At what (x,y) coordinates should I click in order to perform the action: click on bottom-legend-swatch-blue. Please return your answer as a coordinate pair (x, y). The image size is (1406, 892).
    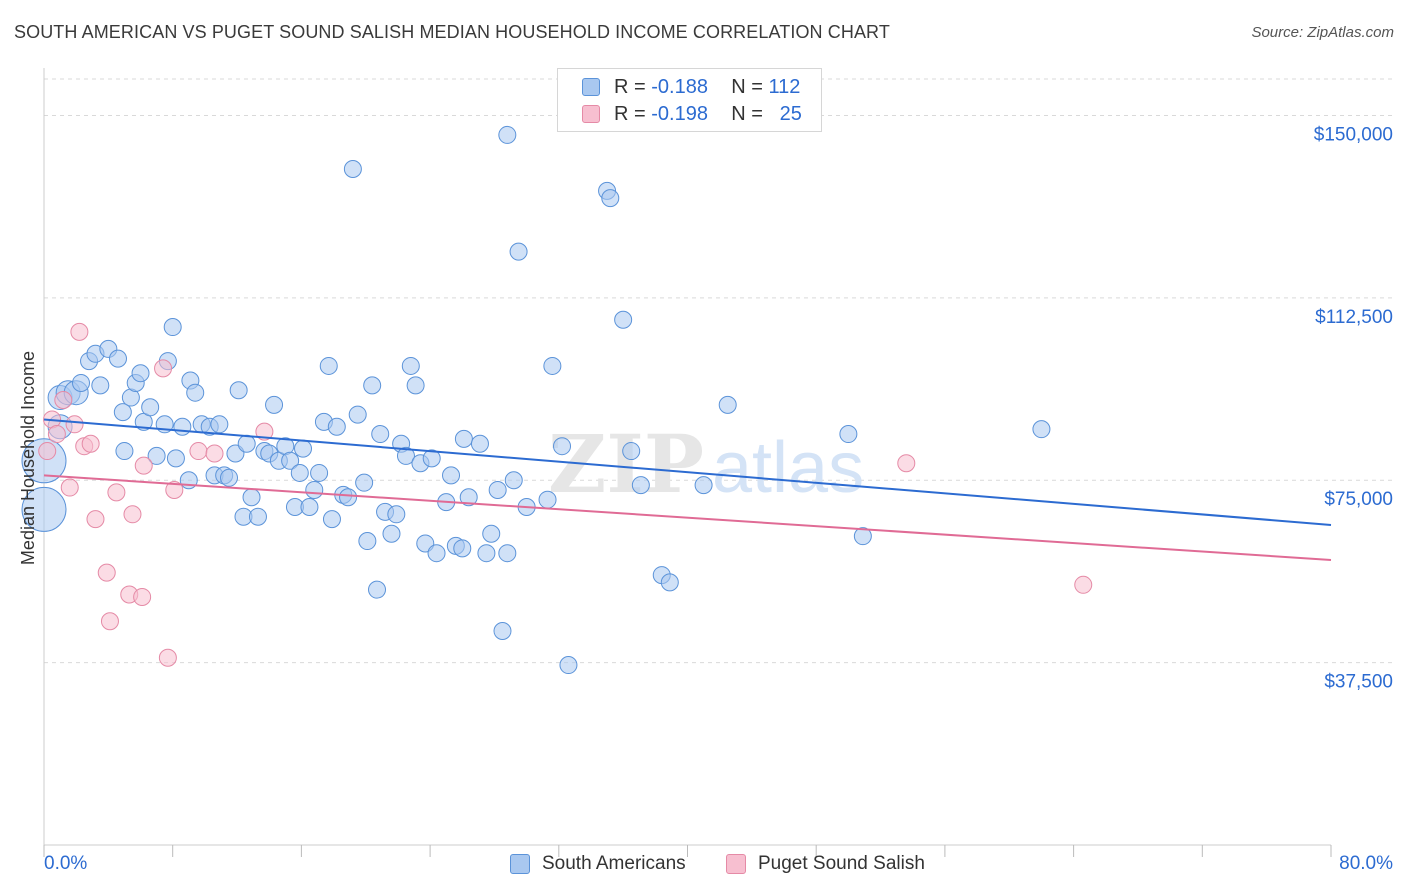
    Looking at the image, I should click on (520, 864).